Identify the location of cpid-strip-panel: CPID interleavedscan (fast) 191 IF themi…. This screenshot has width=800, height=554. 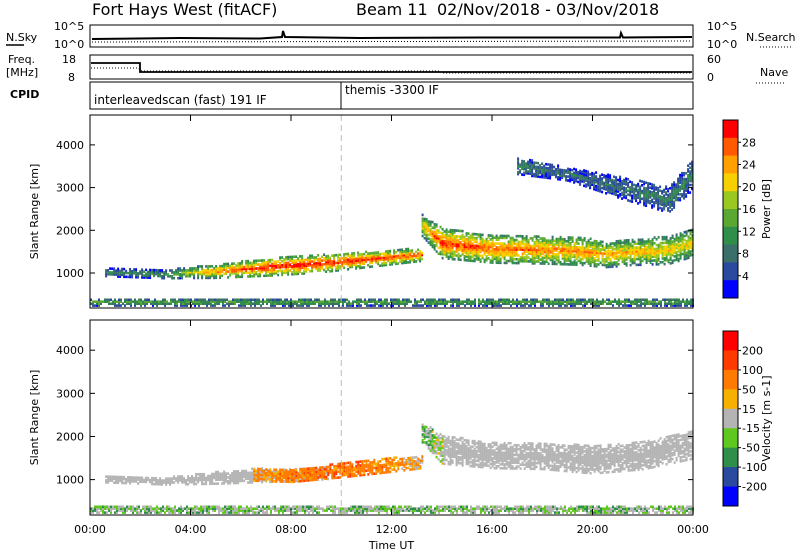
(352, 95).